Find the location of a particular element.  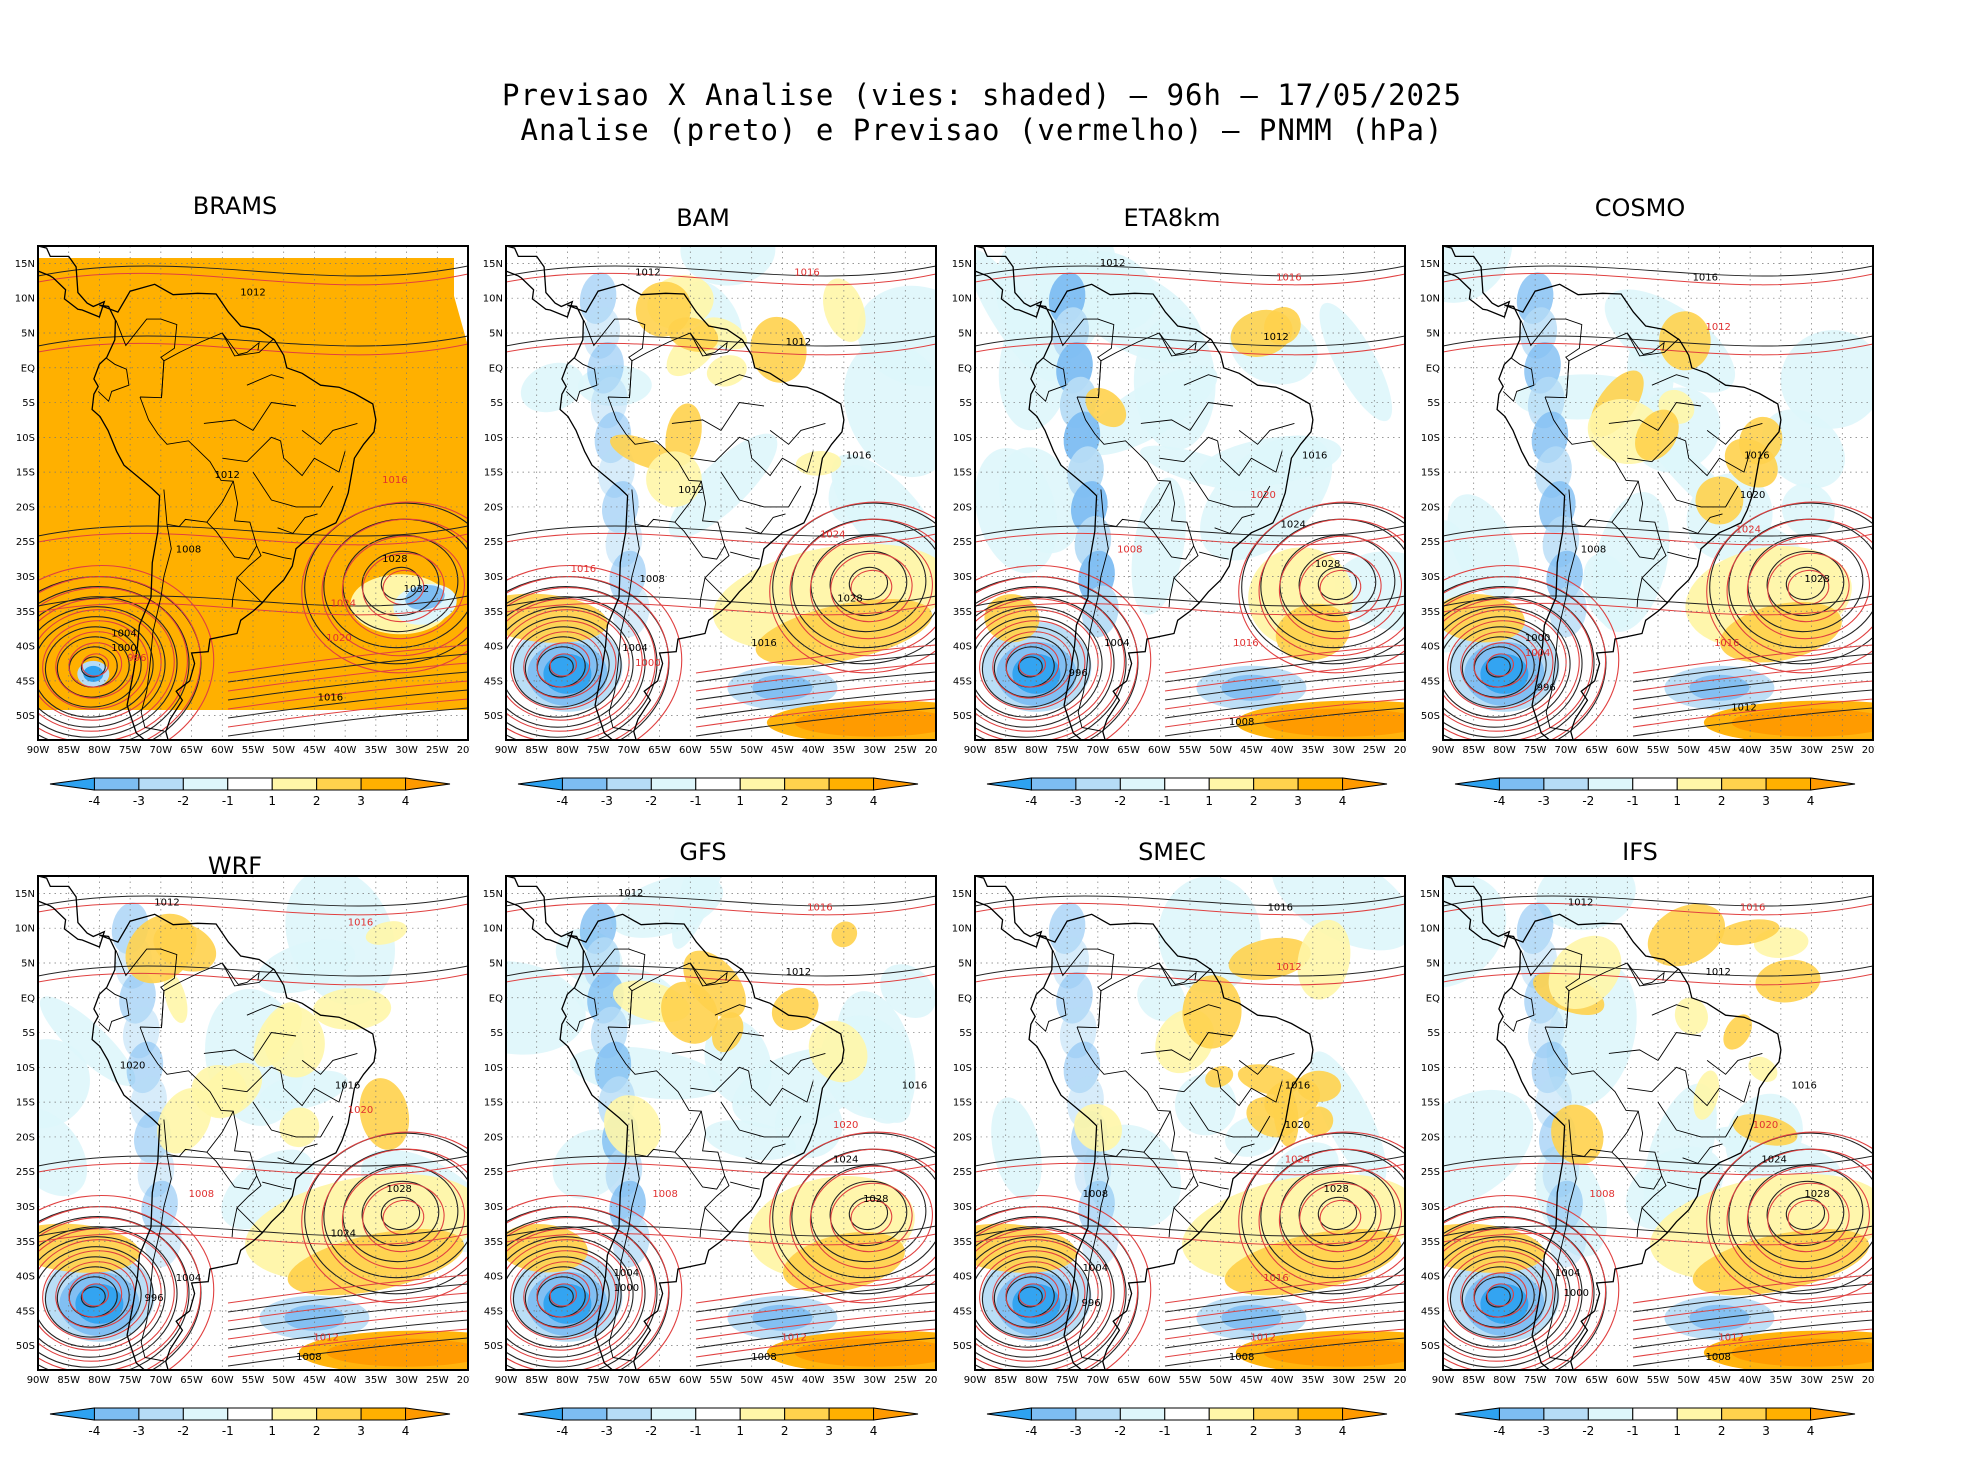

lon-tick-label: 35W is located at coordinates (1313, 1380).